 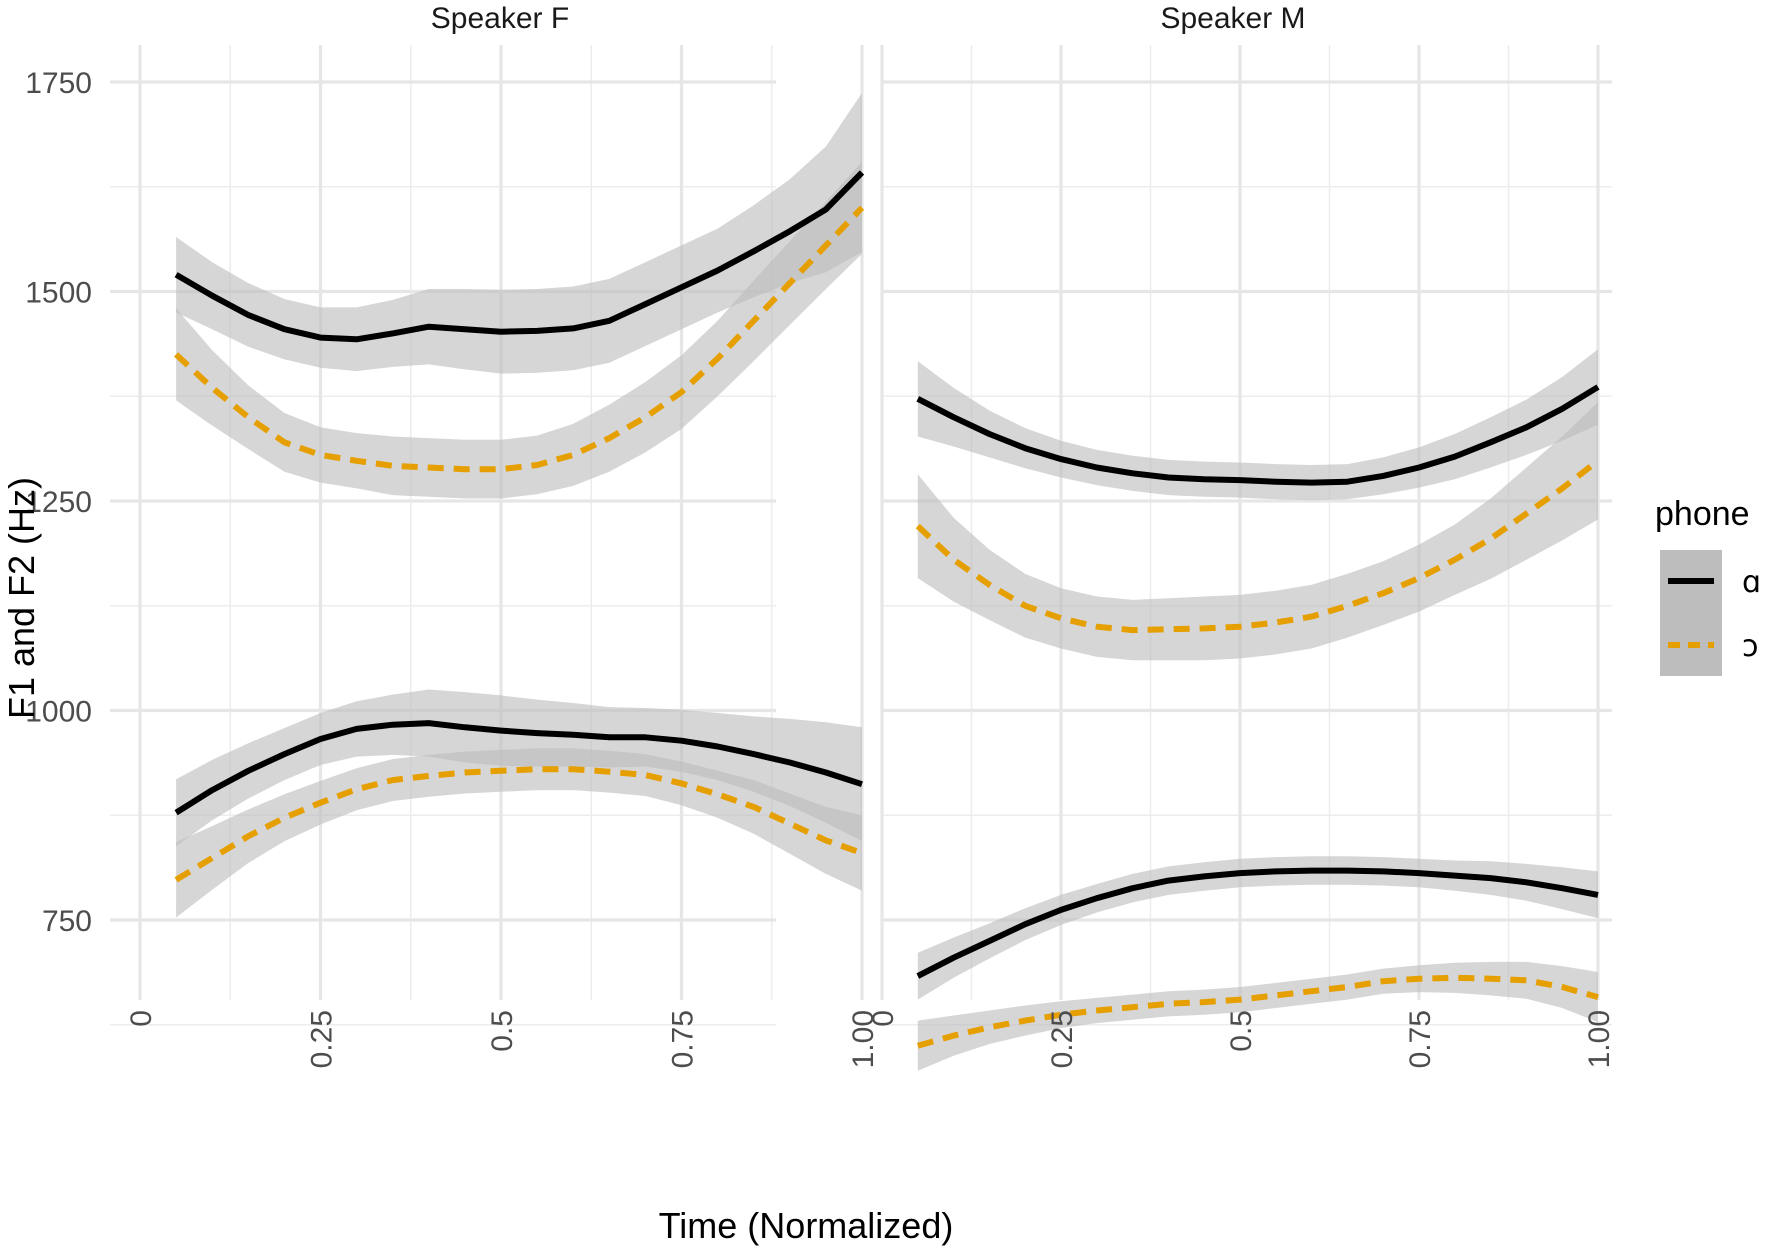 I want to click on y-axis-ticks: 750 1000 1250 1500 1750, so click(x=58, y=502).